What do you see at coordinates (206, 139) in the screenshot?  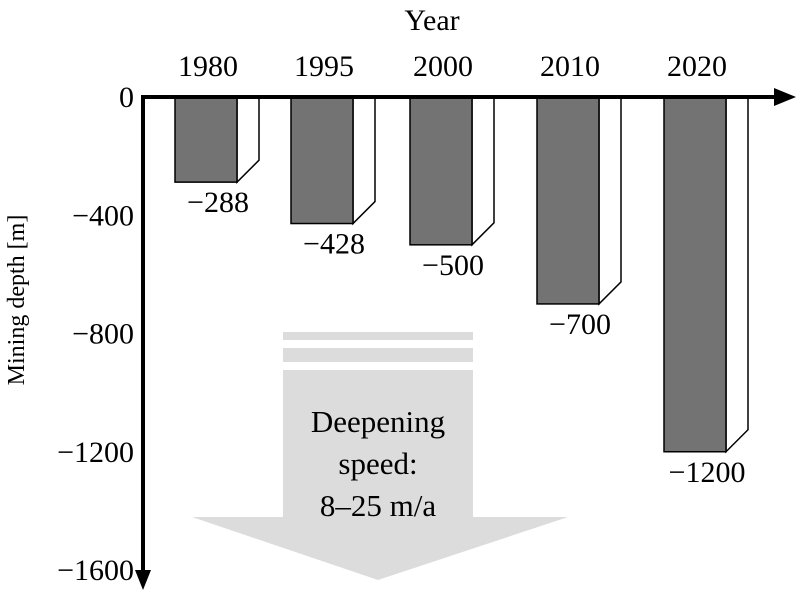 I see `bar-front-1980` at bounding box center [206, 139].